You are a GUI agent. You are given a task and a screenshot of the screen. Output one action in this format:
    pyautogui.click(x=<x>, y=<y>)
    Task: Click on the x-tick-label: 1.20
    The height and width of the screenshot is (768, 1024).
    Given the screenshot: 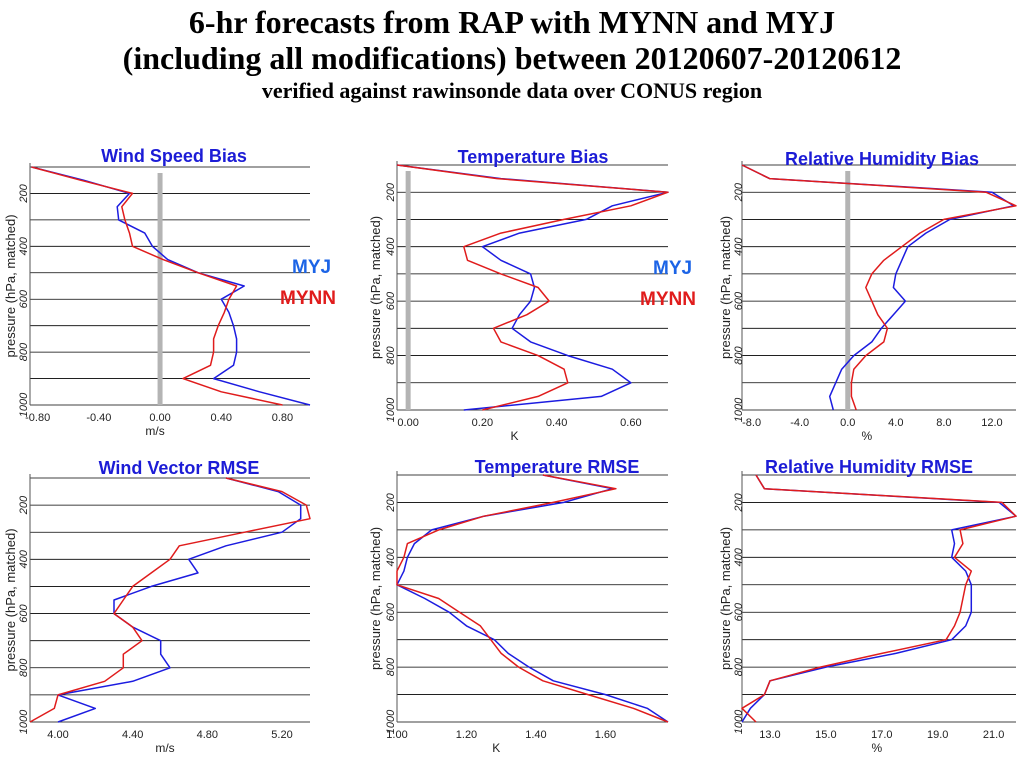 What is the action you would take?
    pyautogui.click(x=466, y=735)
    